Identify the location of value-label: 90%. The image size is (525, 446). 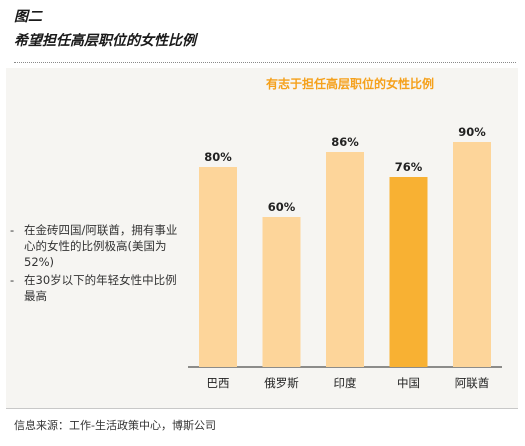
(472, 132).